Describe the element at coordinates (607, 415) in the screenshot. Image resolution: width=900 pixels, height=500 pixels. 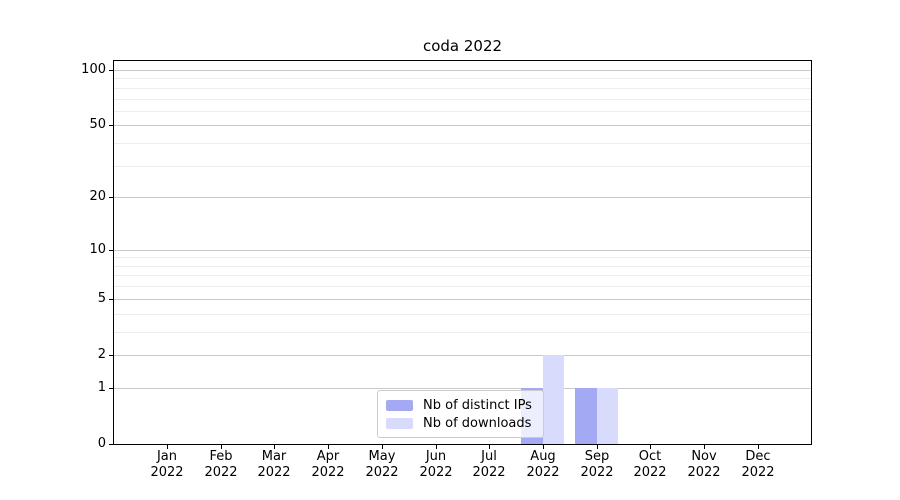
I see `bar-nb-of-downloads-sep` at that location.